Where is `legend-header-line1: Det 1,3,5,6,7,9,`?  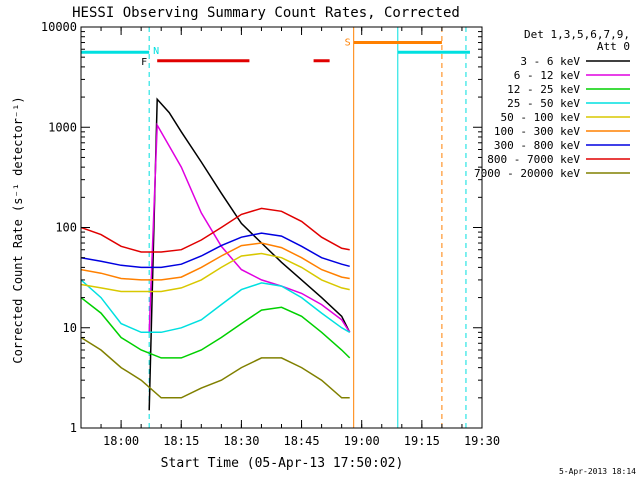 legend-header-line1: Det 1,3,5,6,7,9, is located at coordinates (577, 34).